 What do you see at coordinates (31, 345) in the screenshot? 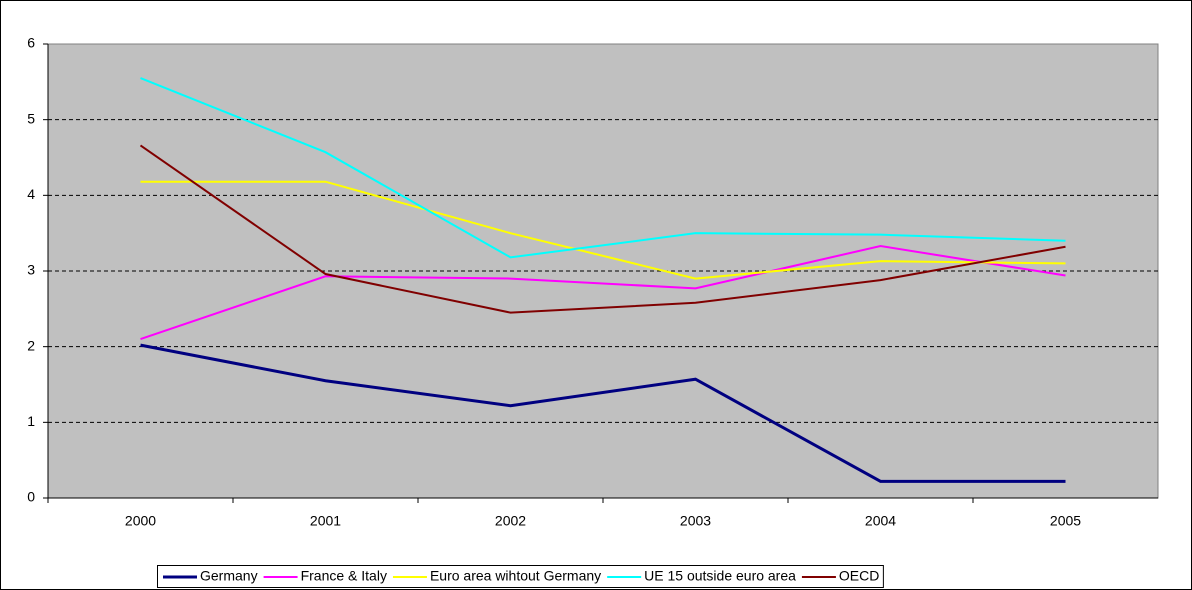
I see `y-tick-label: 2` at bounding box center [31, 345].